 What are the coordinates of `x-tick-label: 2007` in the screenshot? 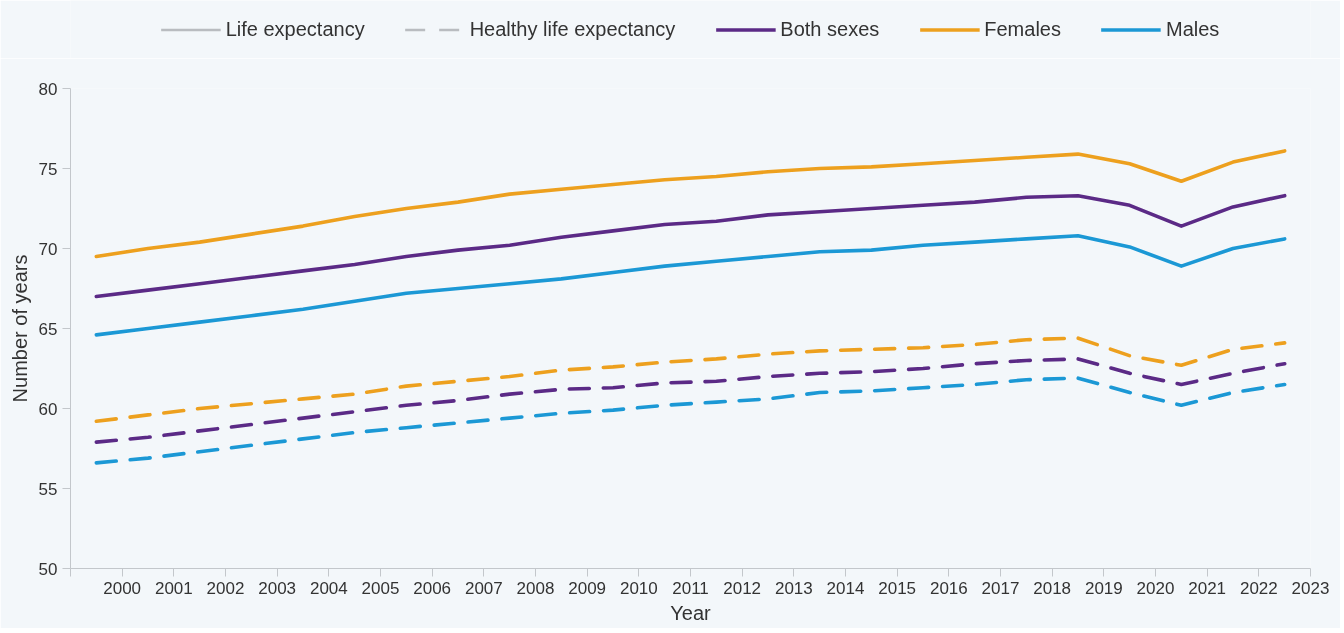 It's located at (483, 588).